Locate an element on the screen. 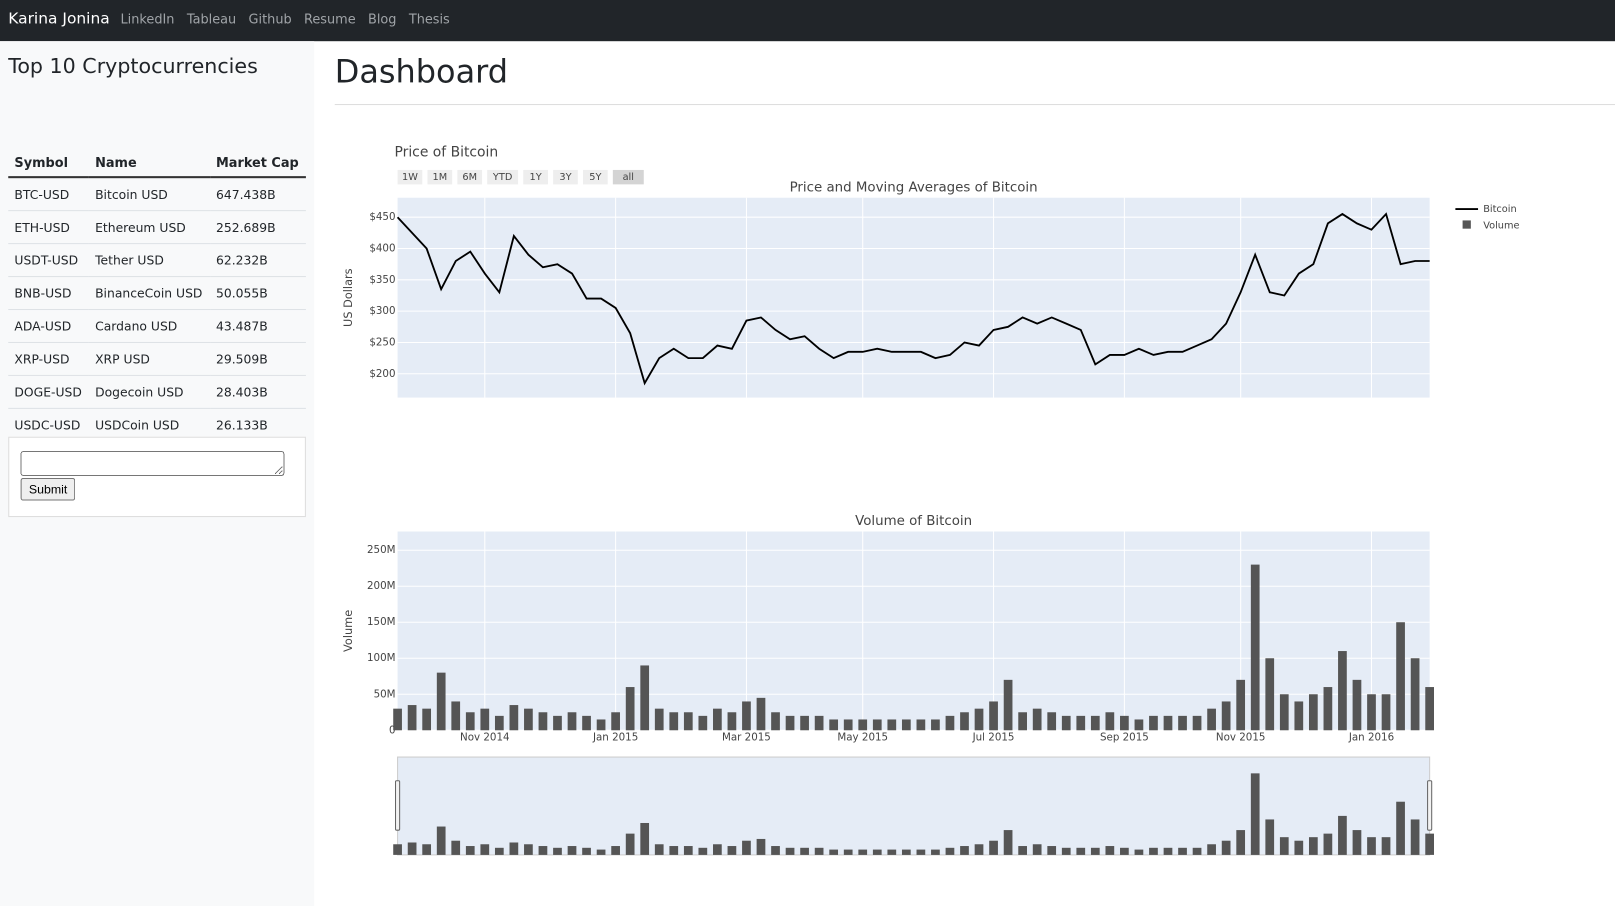 The width and height of the screenshot is (1615, 906). y-tick-label: 200M is located at coordinates (381, 586).